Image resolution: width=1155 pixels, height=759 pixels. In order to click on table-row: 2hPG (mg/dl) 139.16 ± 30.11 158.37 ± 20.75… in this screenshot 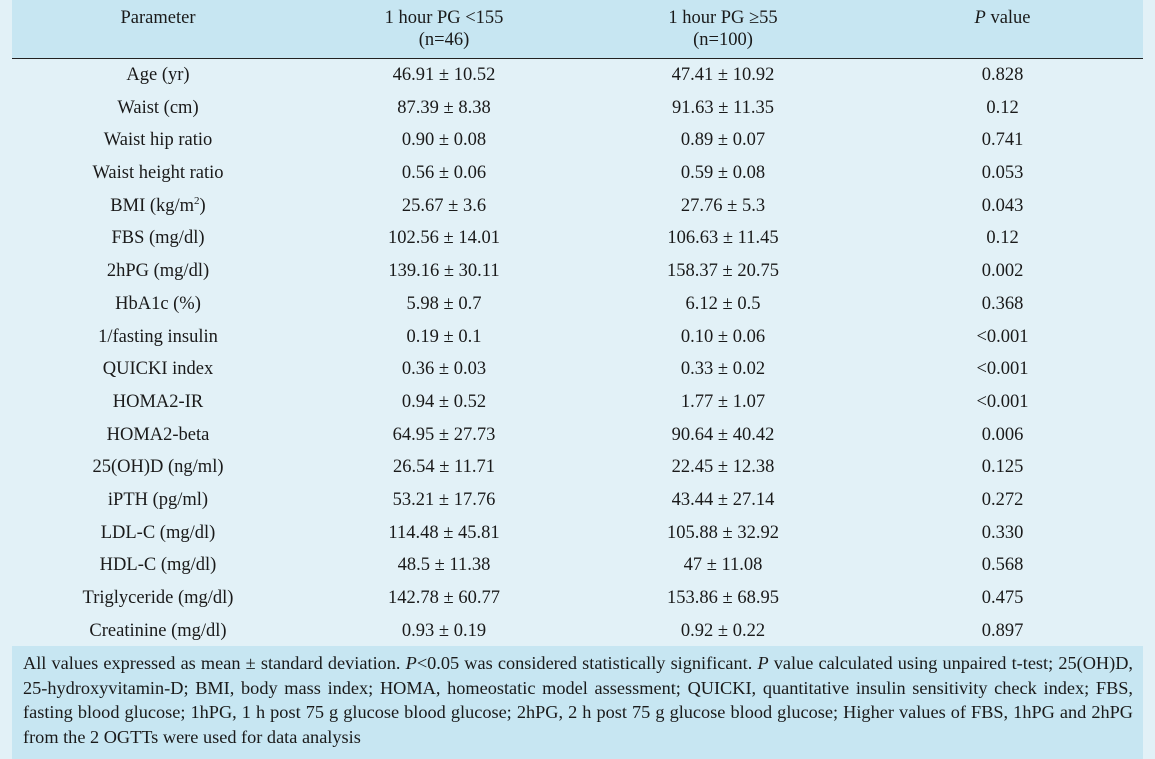, I will do `click(577, 271)`.